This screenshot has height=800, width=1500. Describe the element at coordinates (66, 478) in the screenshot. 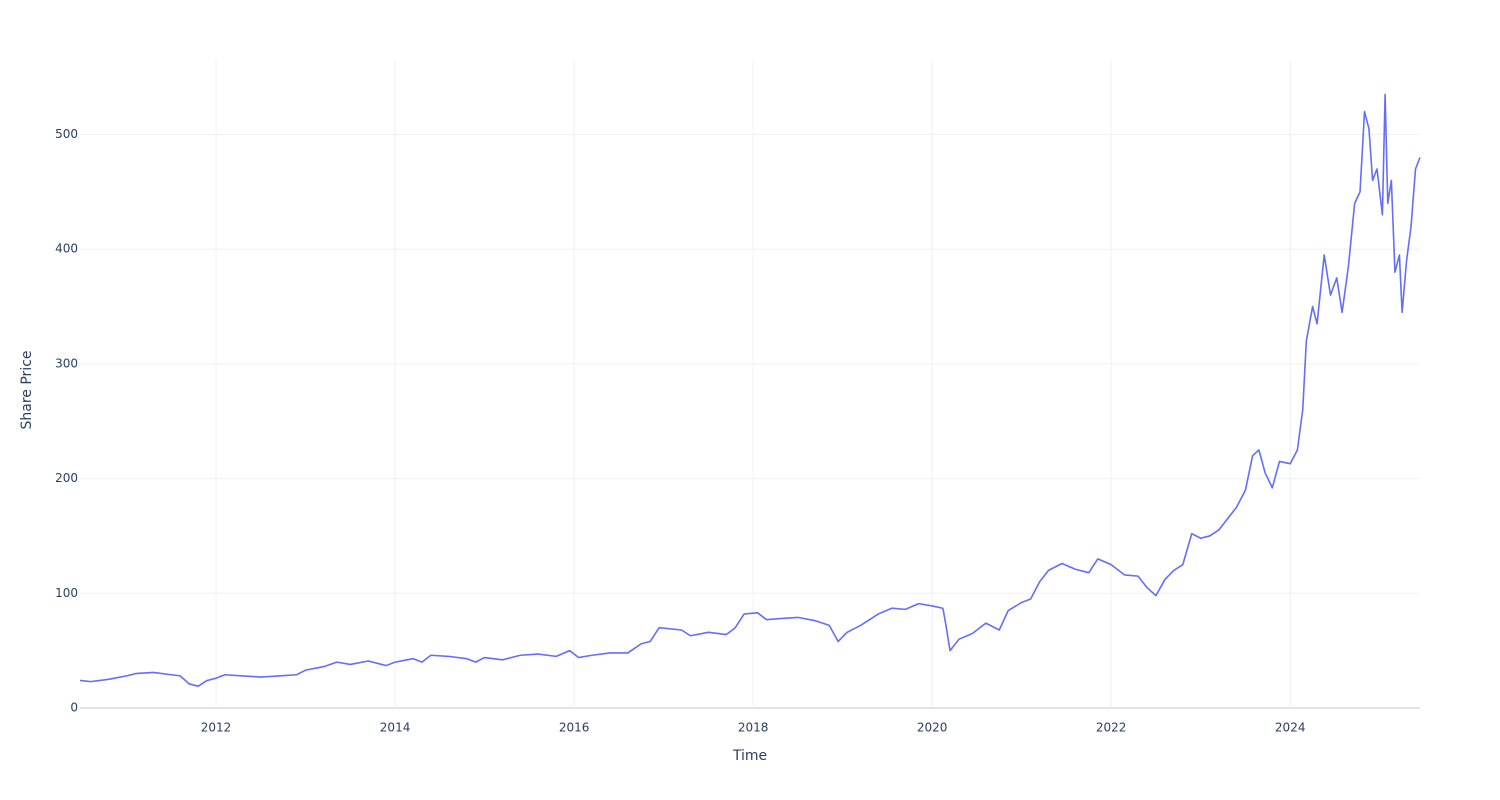

I see `y-tick-label: 200` at that location.